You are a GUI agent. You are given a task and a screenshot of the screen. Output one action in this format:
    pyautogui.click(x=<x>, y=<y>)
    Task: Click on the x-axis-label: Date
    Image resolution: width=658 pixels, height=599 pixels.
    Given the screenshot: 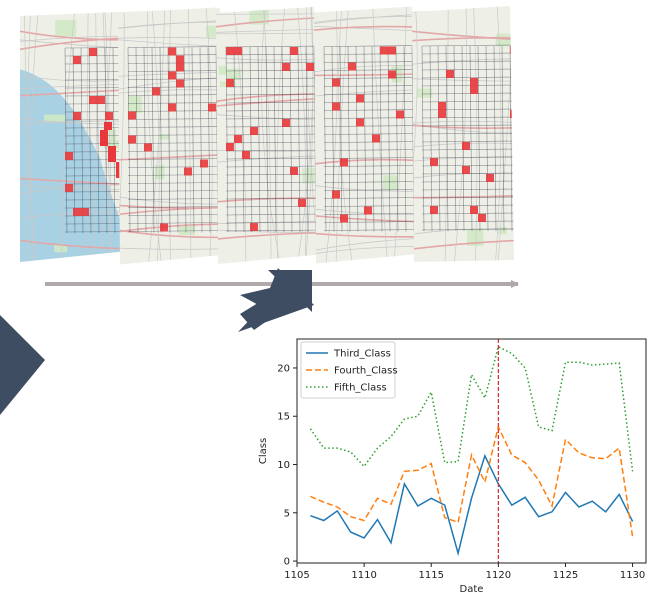 What is the action you would take?
    pyautogui.click(x=472, y=589)
    